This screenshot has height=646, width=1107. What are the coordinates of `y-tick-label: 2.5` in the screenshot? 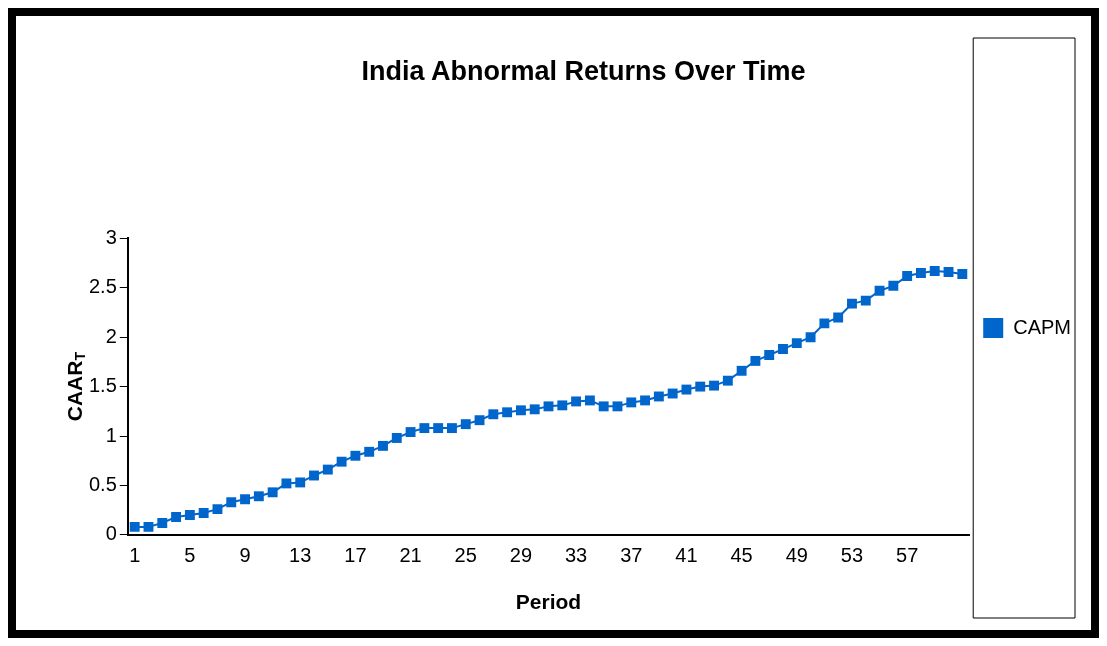 It's located at (102, 286).